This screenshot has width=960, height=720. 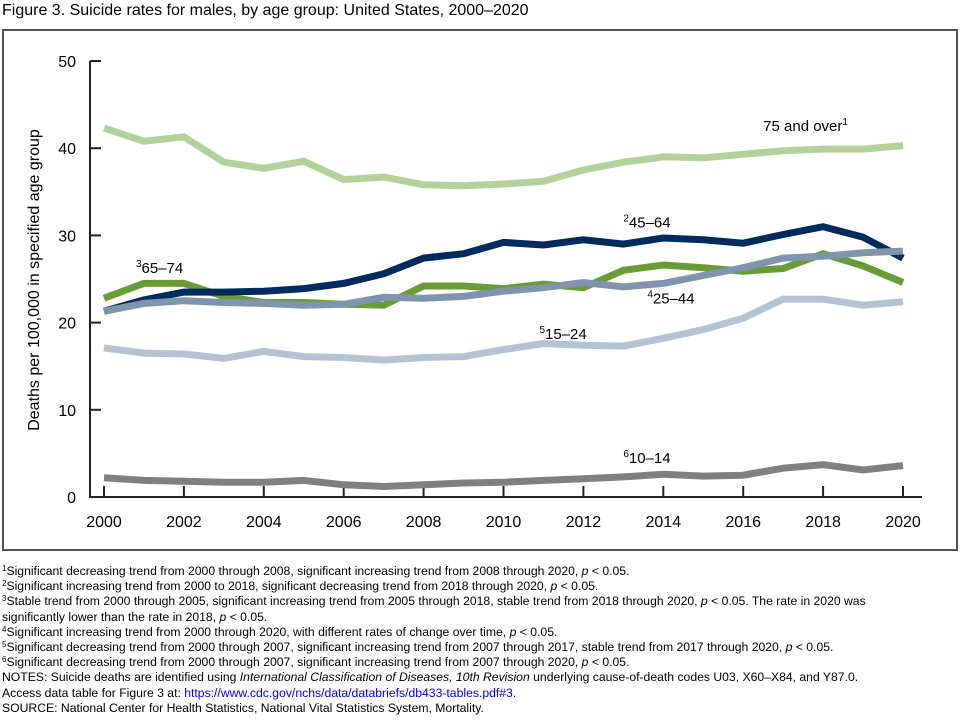 What do you see at coordinates (67, 324) in the screenshot?
I see `y-tick-label: 20` at bounding box center [67, 324].